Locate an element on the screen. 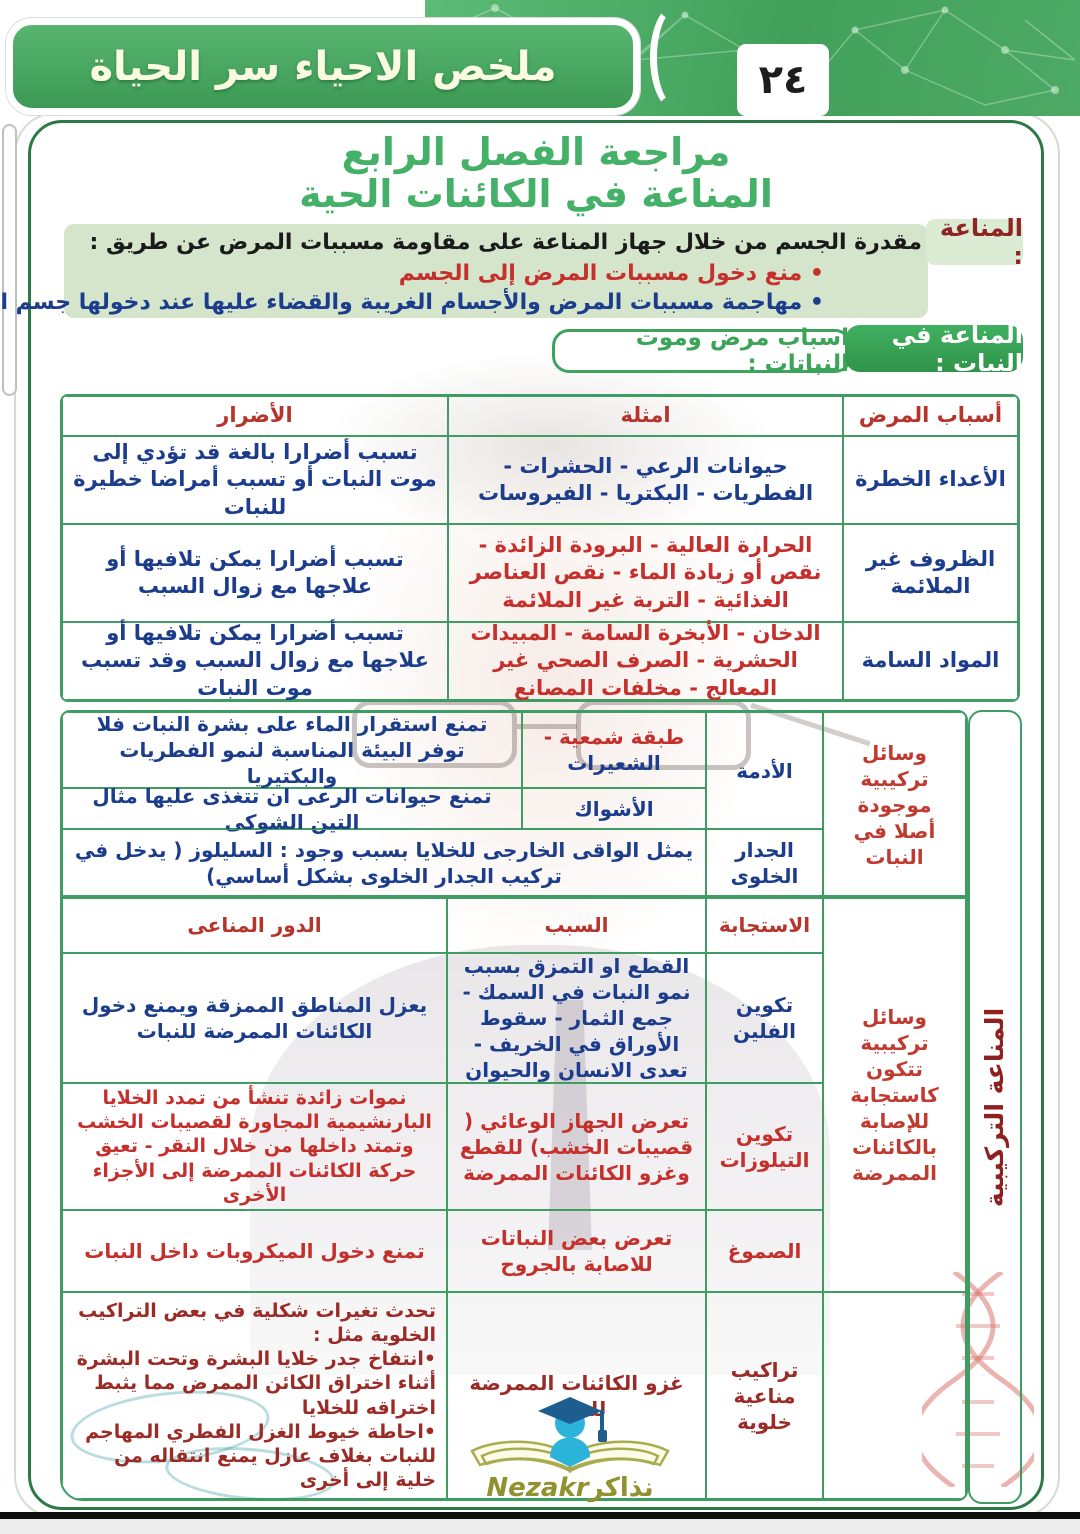 The image size is (1080, 1534). page-number: ٢٤ is located at coordinates (783, 80).